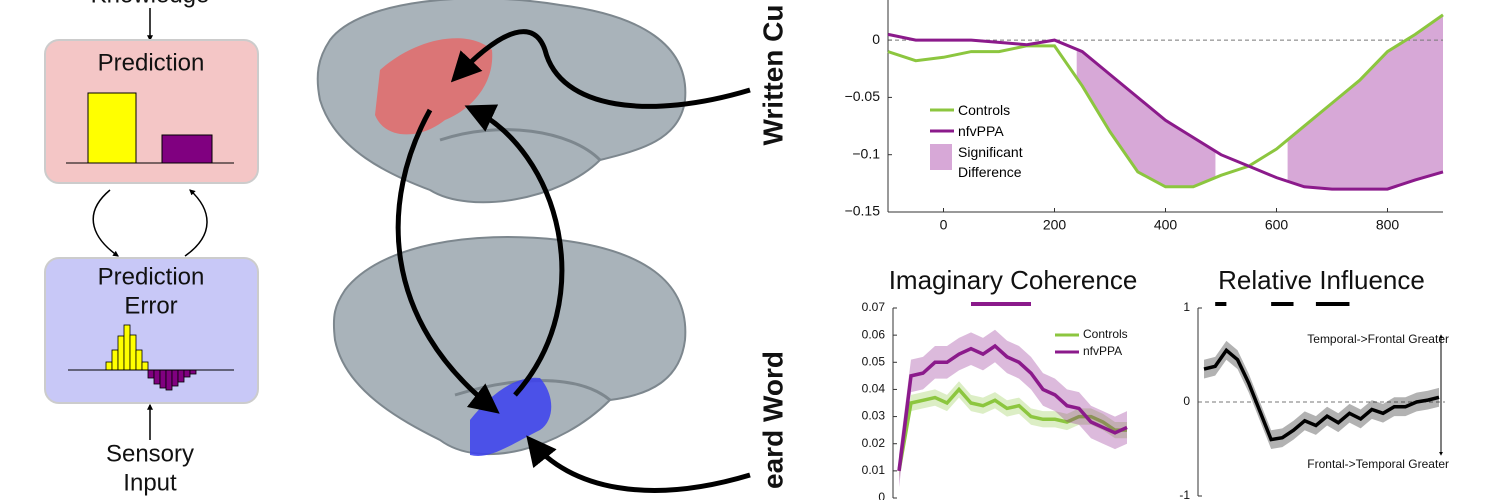 This screenshot has width=1500, height=500. I want to click on error-label: Error, so click(150, 305).